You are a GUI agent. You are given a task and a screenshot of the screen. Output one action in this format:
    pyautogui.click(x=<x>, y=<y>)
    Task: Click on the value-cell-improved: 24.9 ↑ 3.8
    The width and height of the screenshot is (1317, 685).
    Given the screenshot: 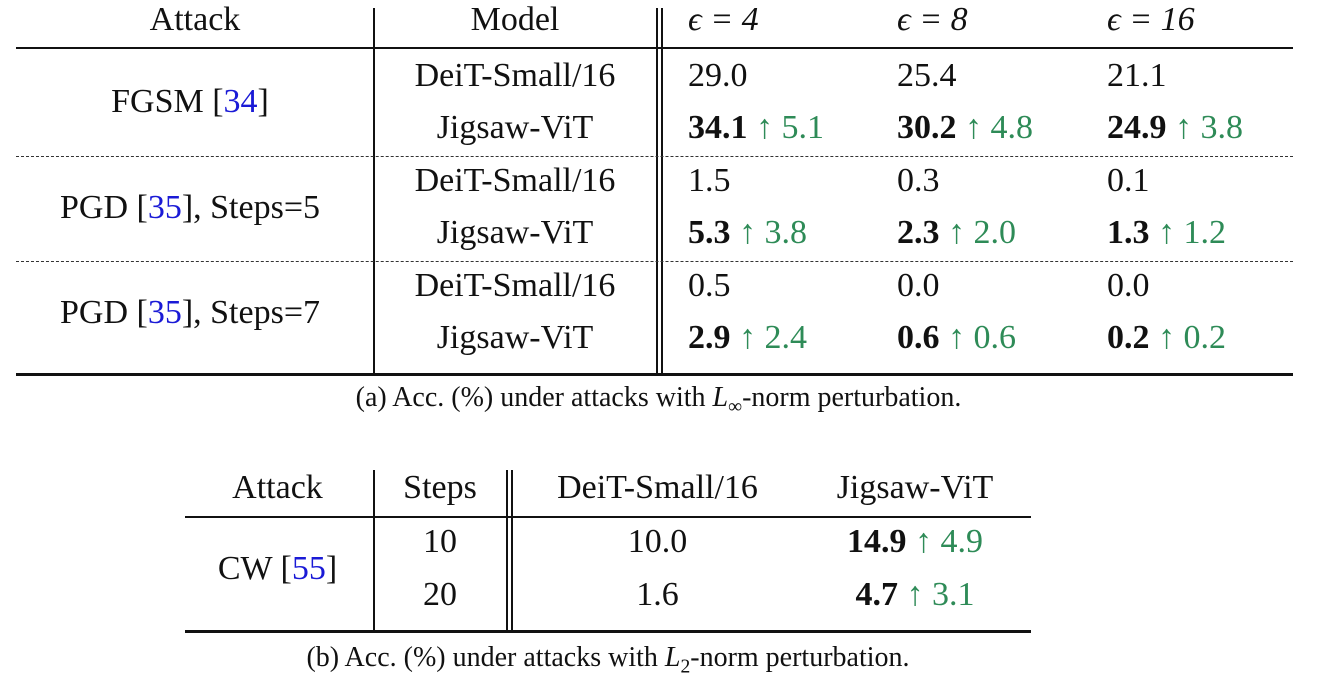 What is the action you would take?
    pyautogui.click(x=1175, y=127)
    